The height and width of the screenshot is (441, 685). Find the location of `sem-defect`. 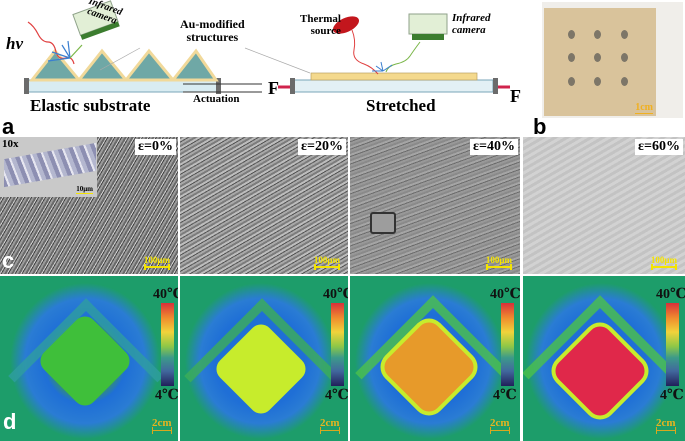

sem-defect is located at coordinates (383, 223).